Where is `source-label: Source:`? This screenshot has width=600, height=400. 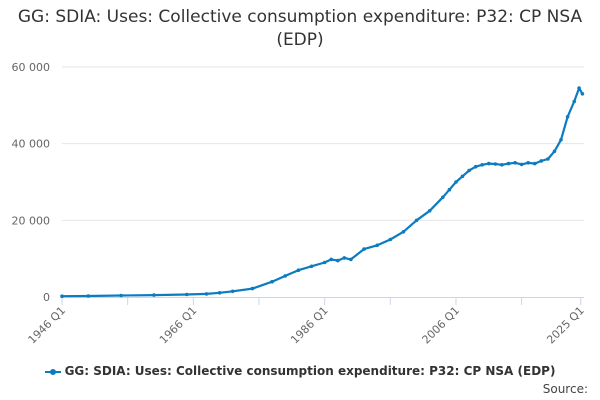
source-label: Source: is located at coordinates (565, 389).